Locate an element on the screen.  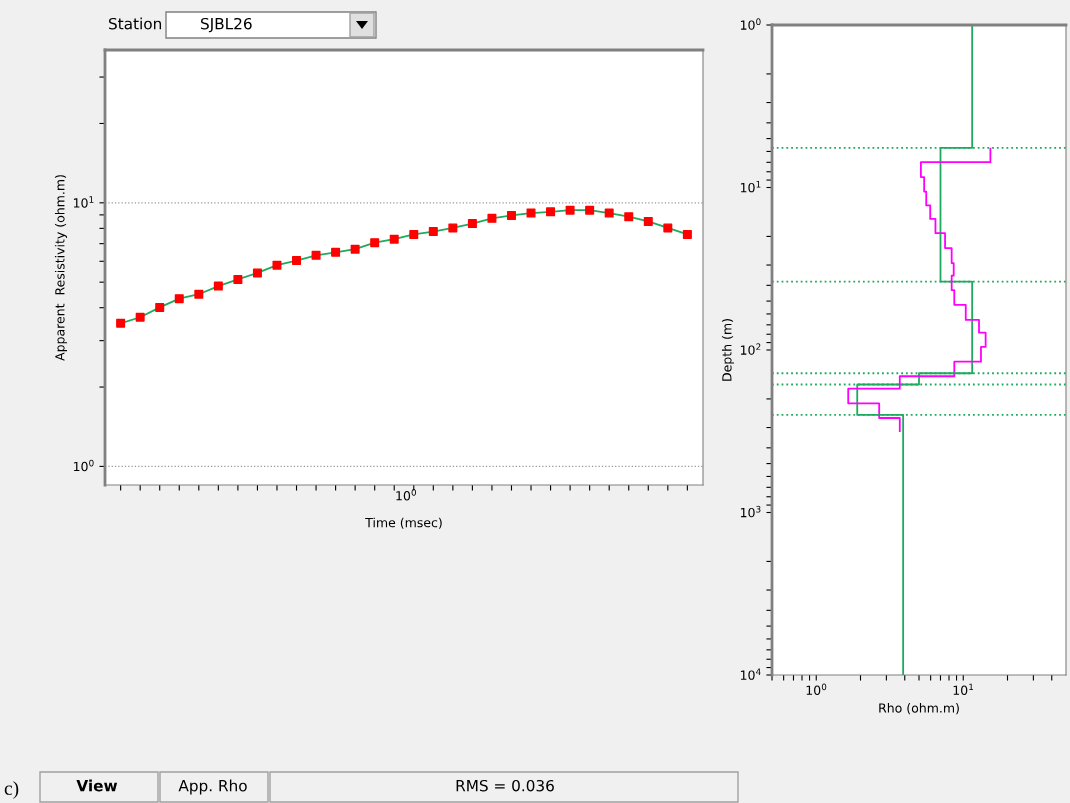
y-axis-title: Depth (m) is located at coordinates (728, 350).